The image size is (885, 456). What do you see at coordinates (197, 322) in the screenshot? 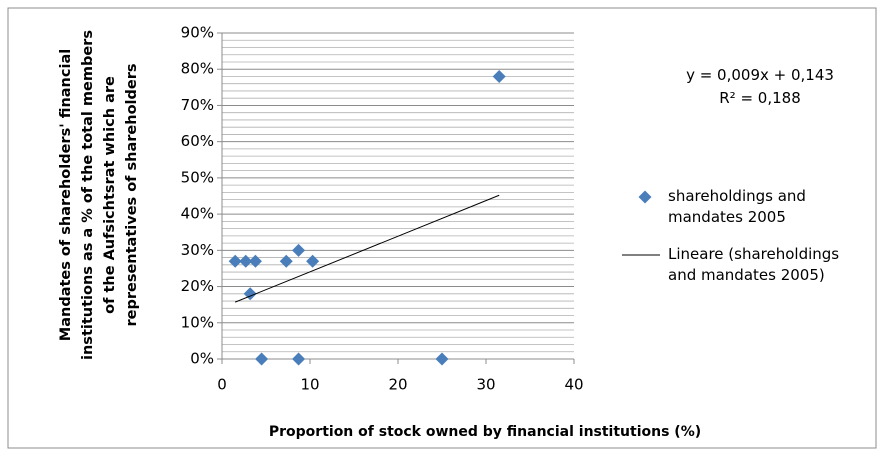
I see `y-tick-label: 10%` at bounding box center [197, 322].